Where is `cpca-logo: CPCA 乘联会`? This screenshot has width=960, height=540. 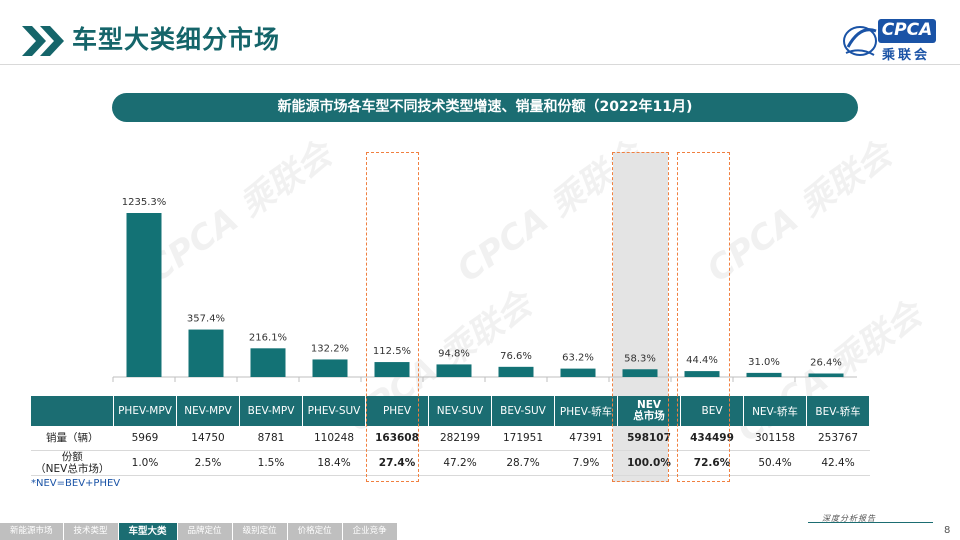
cpca-logo: CPCA 乘联会 is located at coordinates (888, 40).